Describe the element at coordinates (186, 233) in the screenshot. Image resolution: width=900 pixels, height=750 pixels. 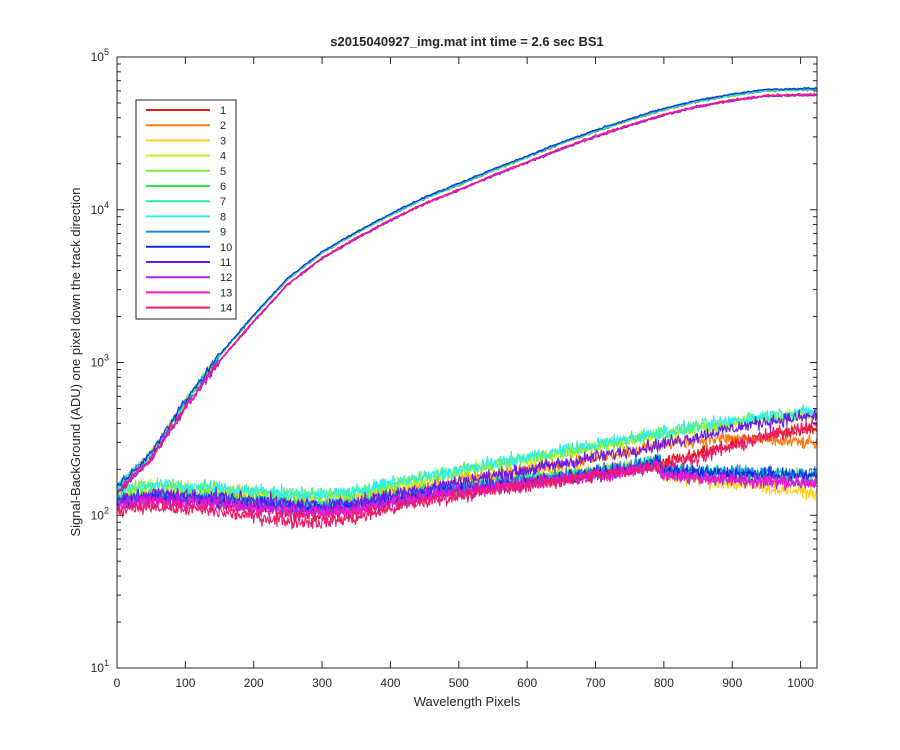
I see `legend-item-9: 9` at that location.